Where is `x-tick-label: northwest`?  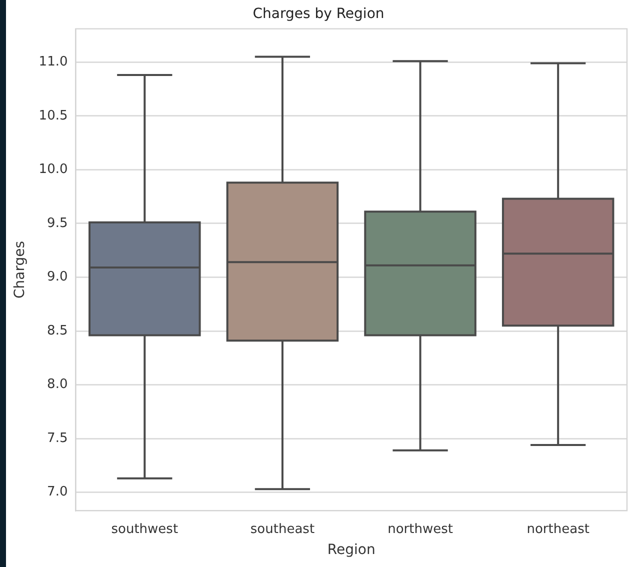 x-tick-label: northwest is located at coordinates (420, 529).